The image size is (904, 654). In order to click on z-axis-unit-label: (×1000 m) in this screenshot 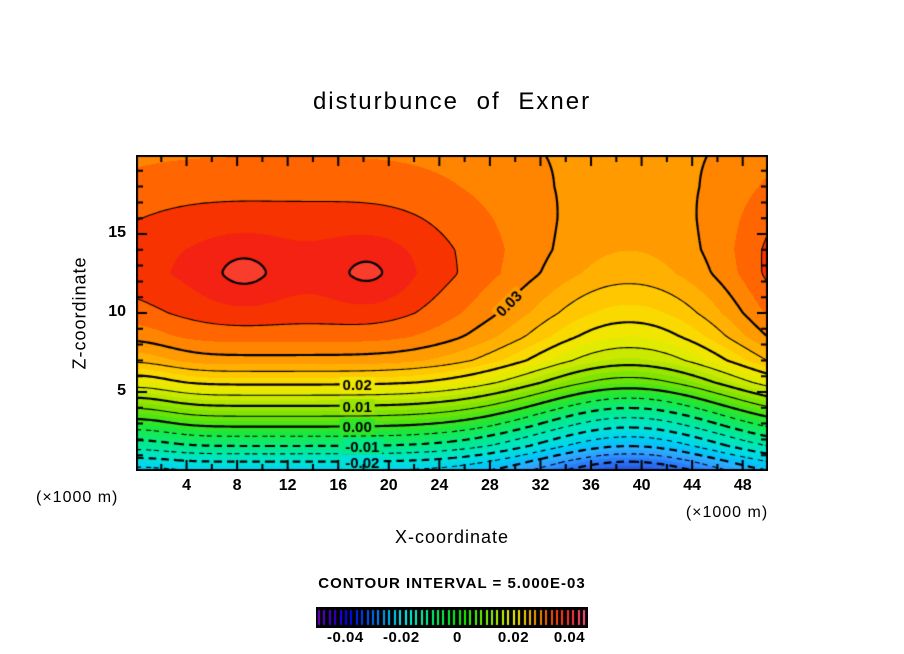, I will do `click(77, 497)`.